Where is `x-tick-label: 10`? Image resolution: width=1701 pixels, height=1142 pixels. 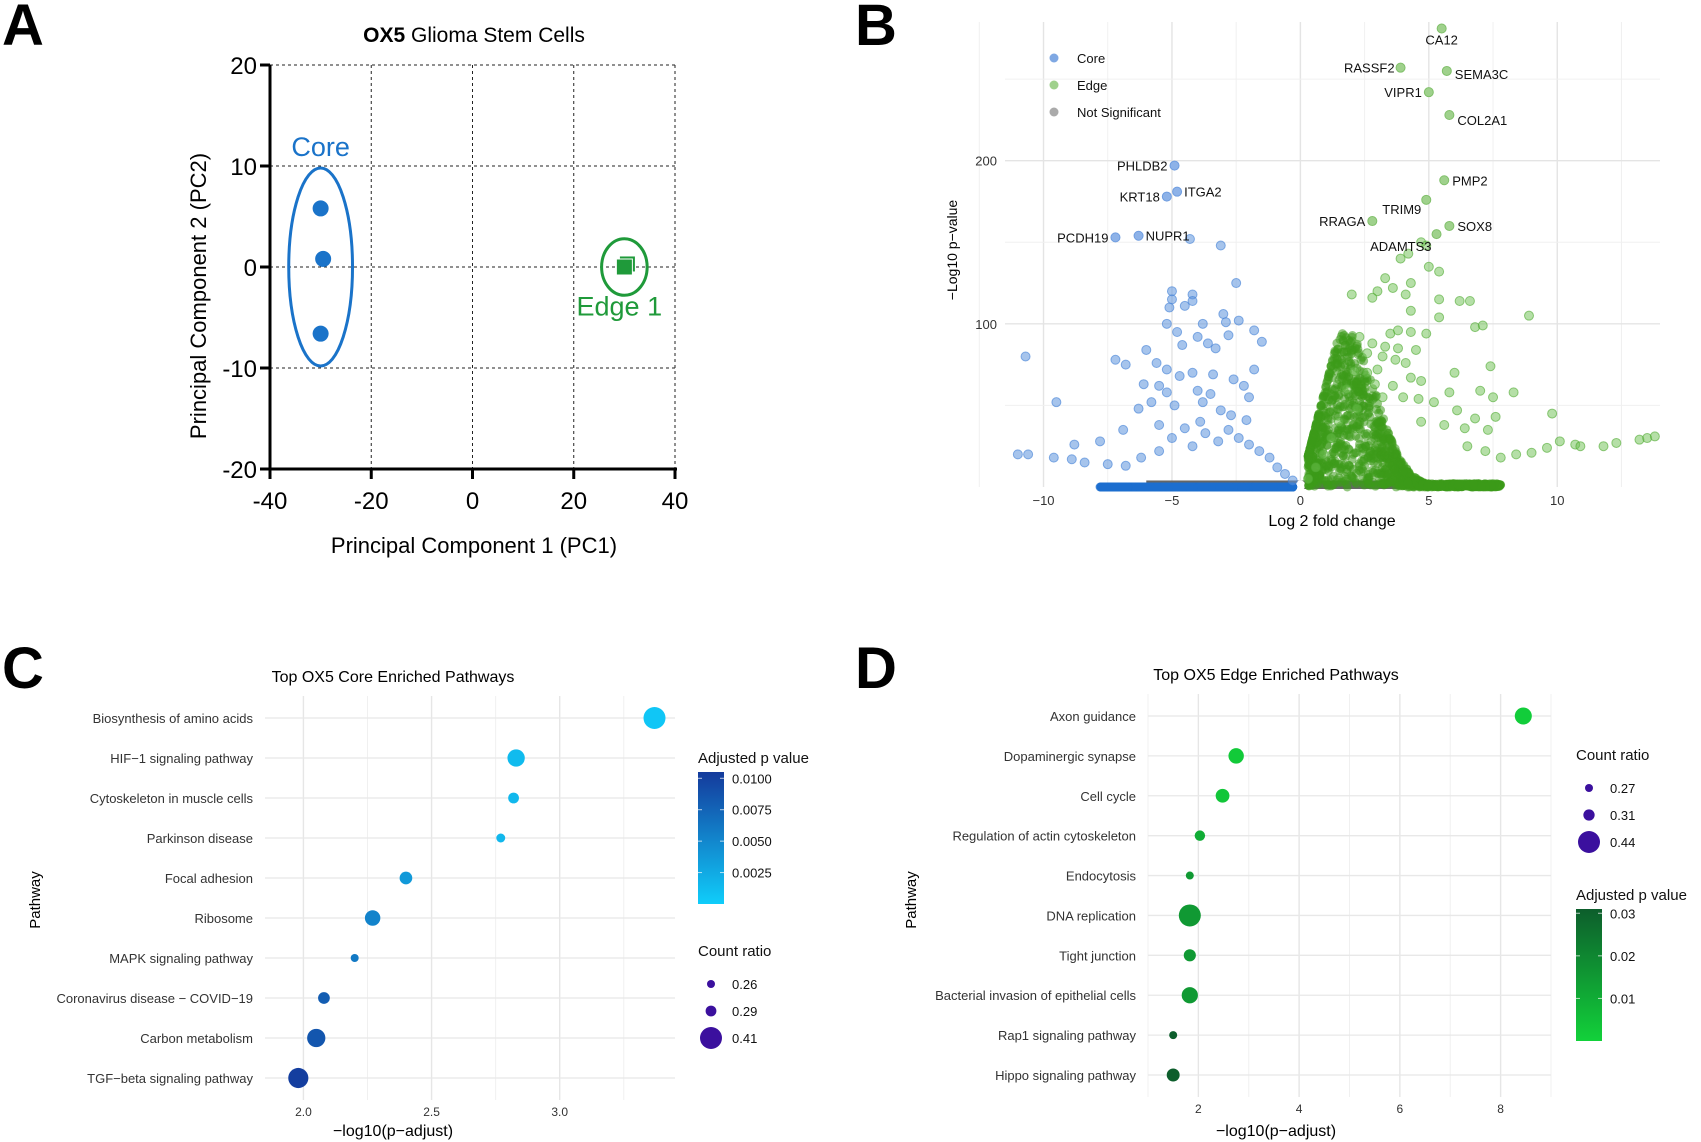 x-tick-label: 10 is located at coordinates (1557, 500).